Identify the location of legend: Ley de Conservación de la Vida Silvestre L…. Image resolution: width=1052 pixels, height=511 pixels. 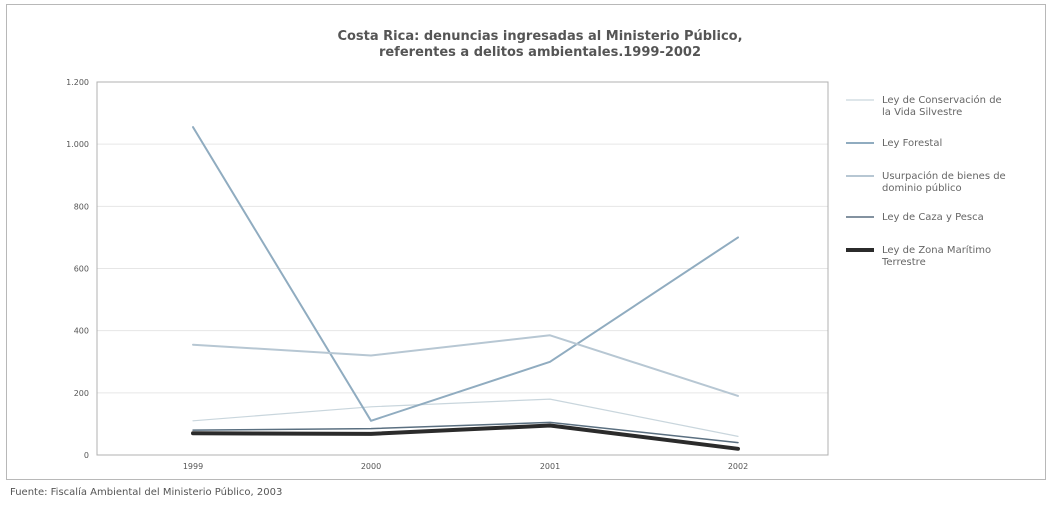
(926, 181).